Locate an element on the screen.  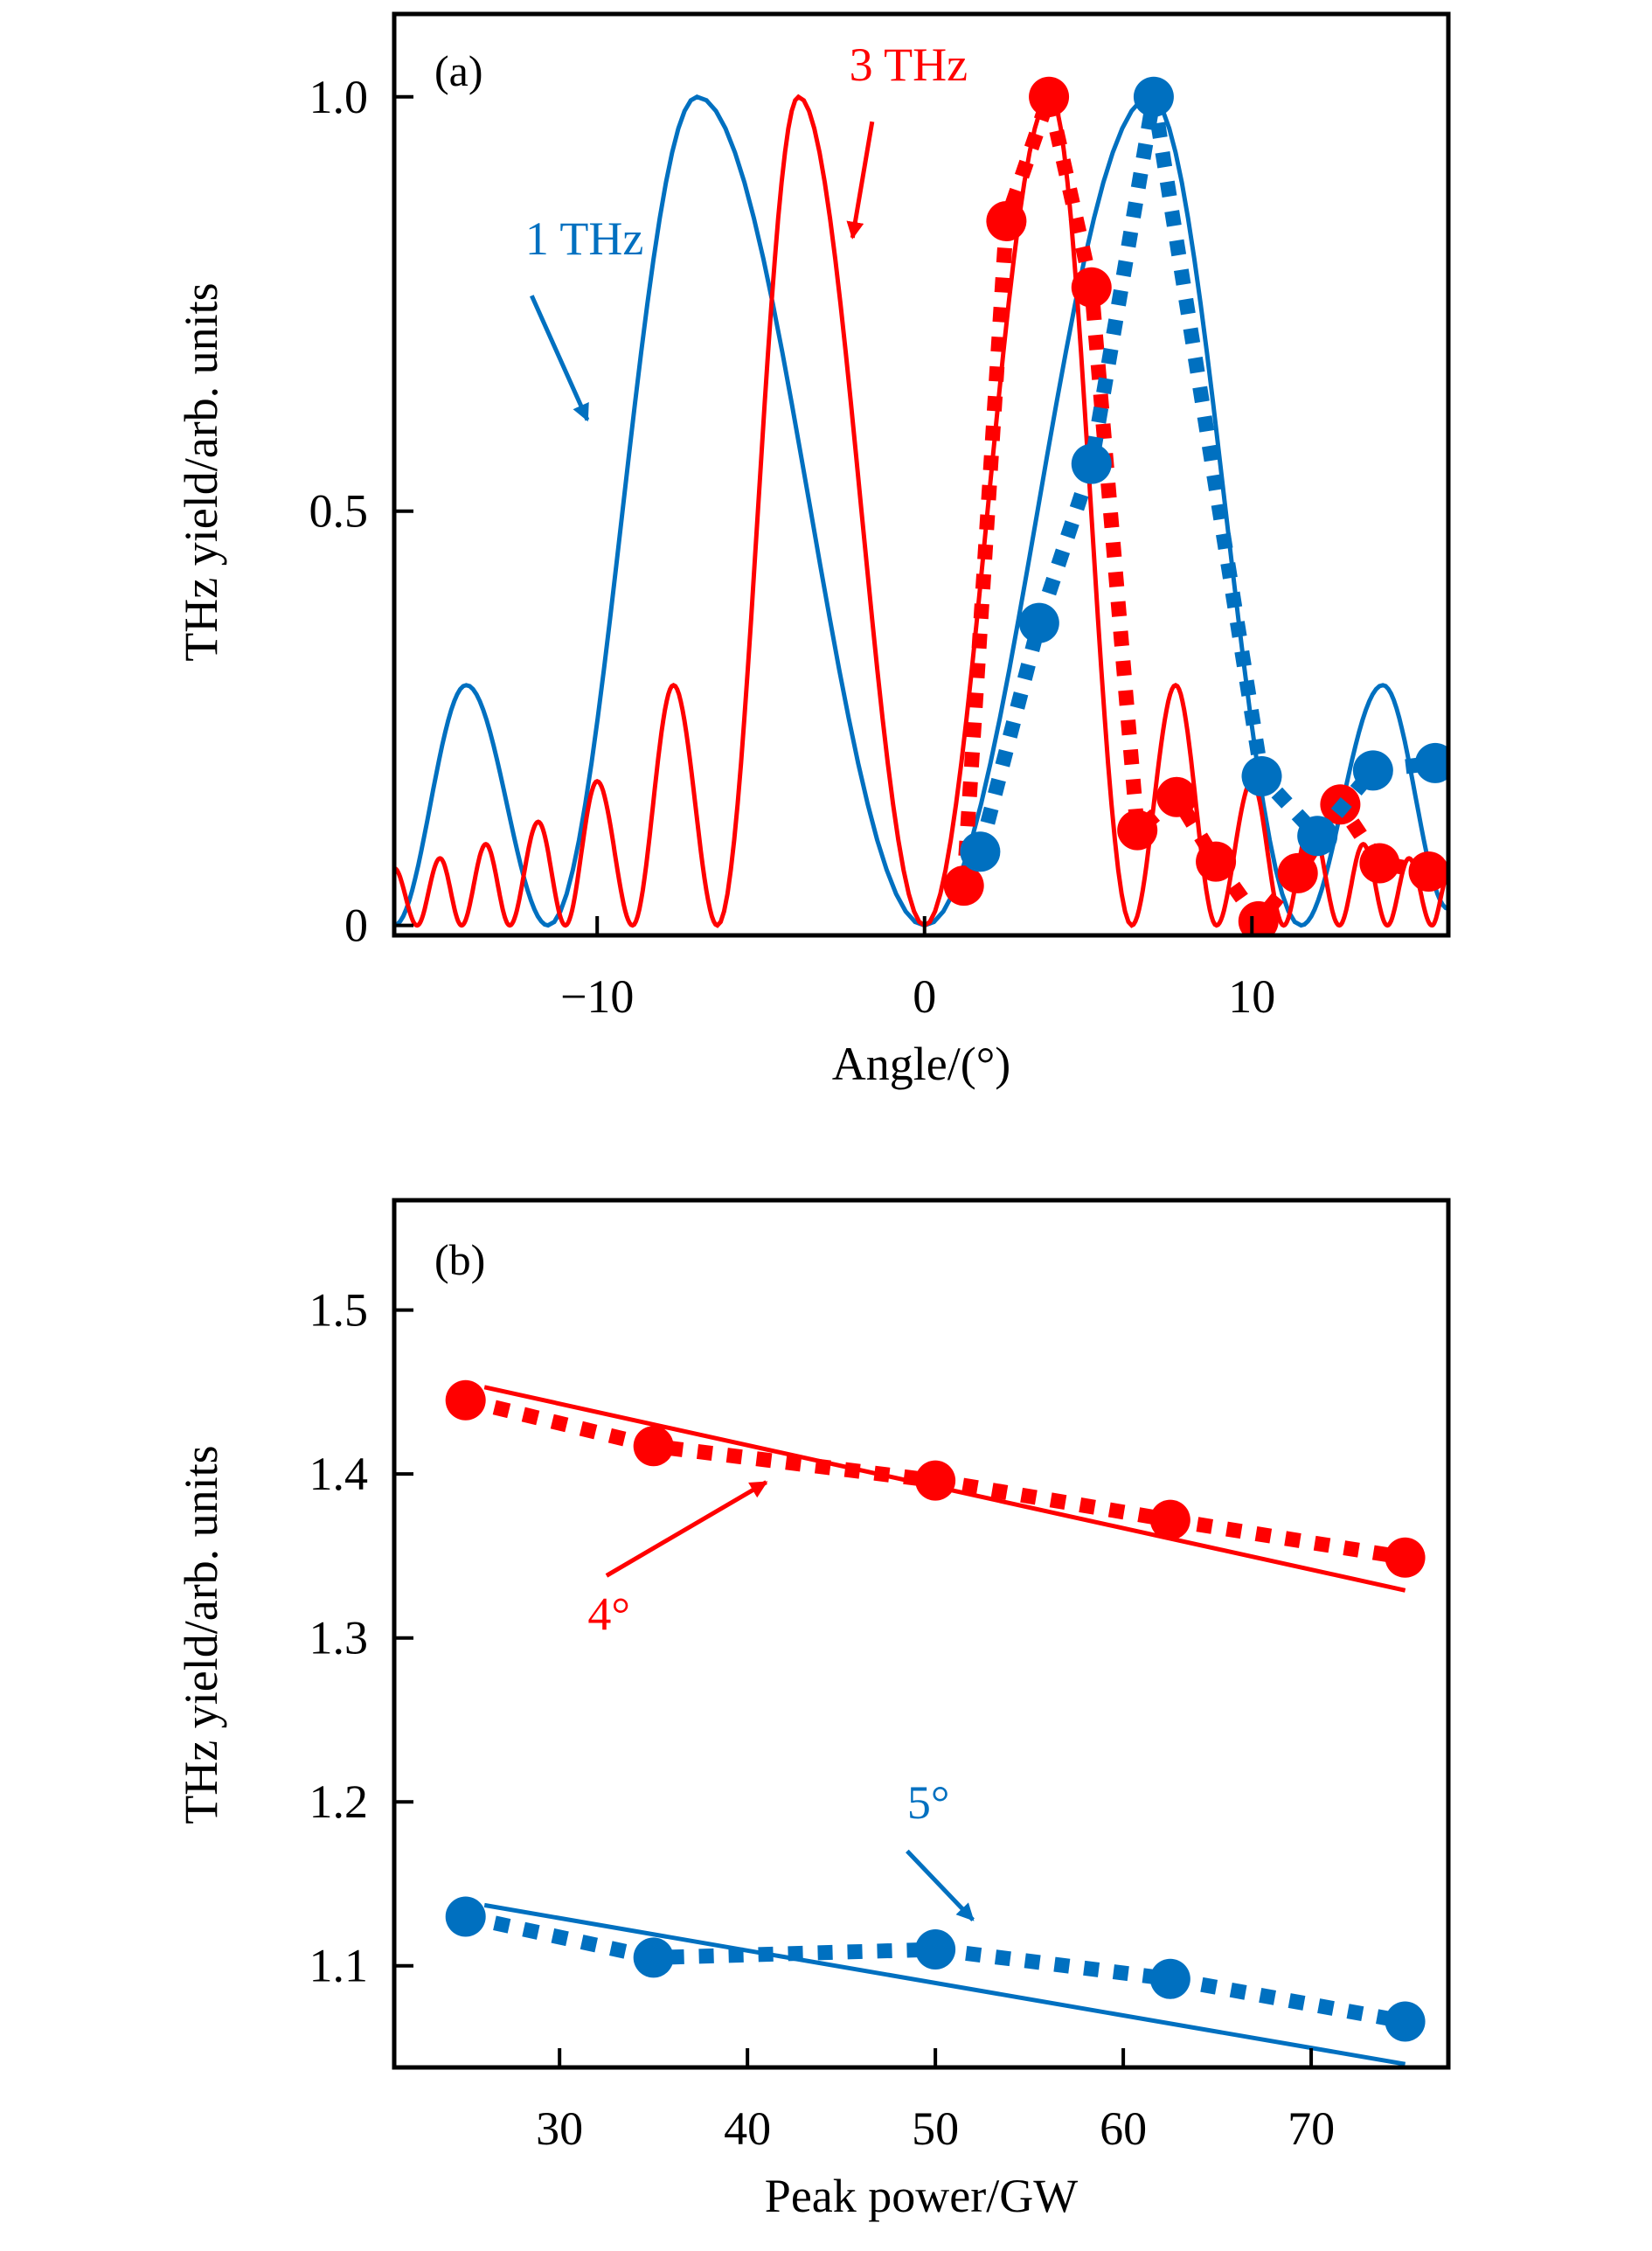
fit-line-blue is located at coordinates (945, 1984).